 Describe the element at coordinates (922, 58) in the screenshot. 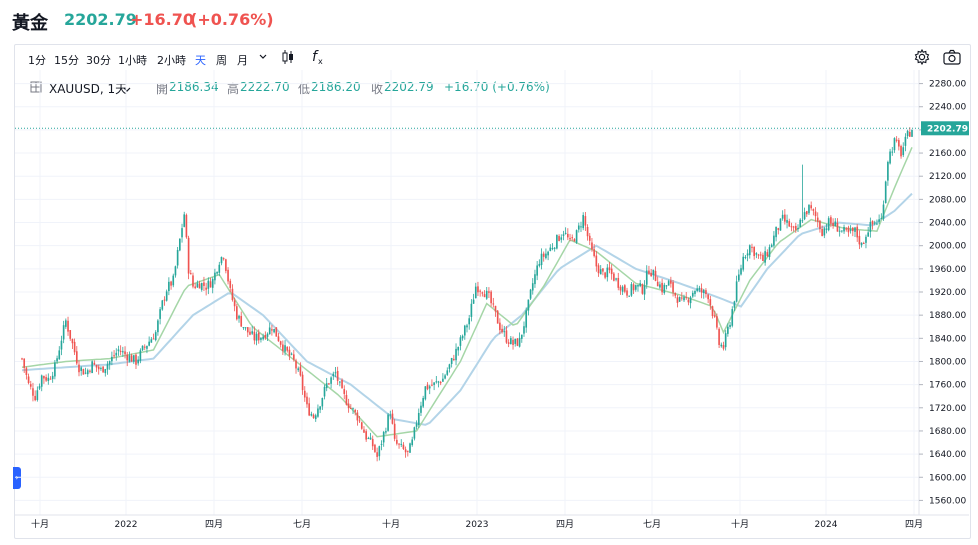

I see `gear-icon` at that location.